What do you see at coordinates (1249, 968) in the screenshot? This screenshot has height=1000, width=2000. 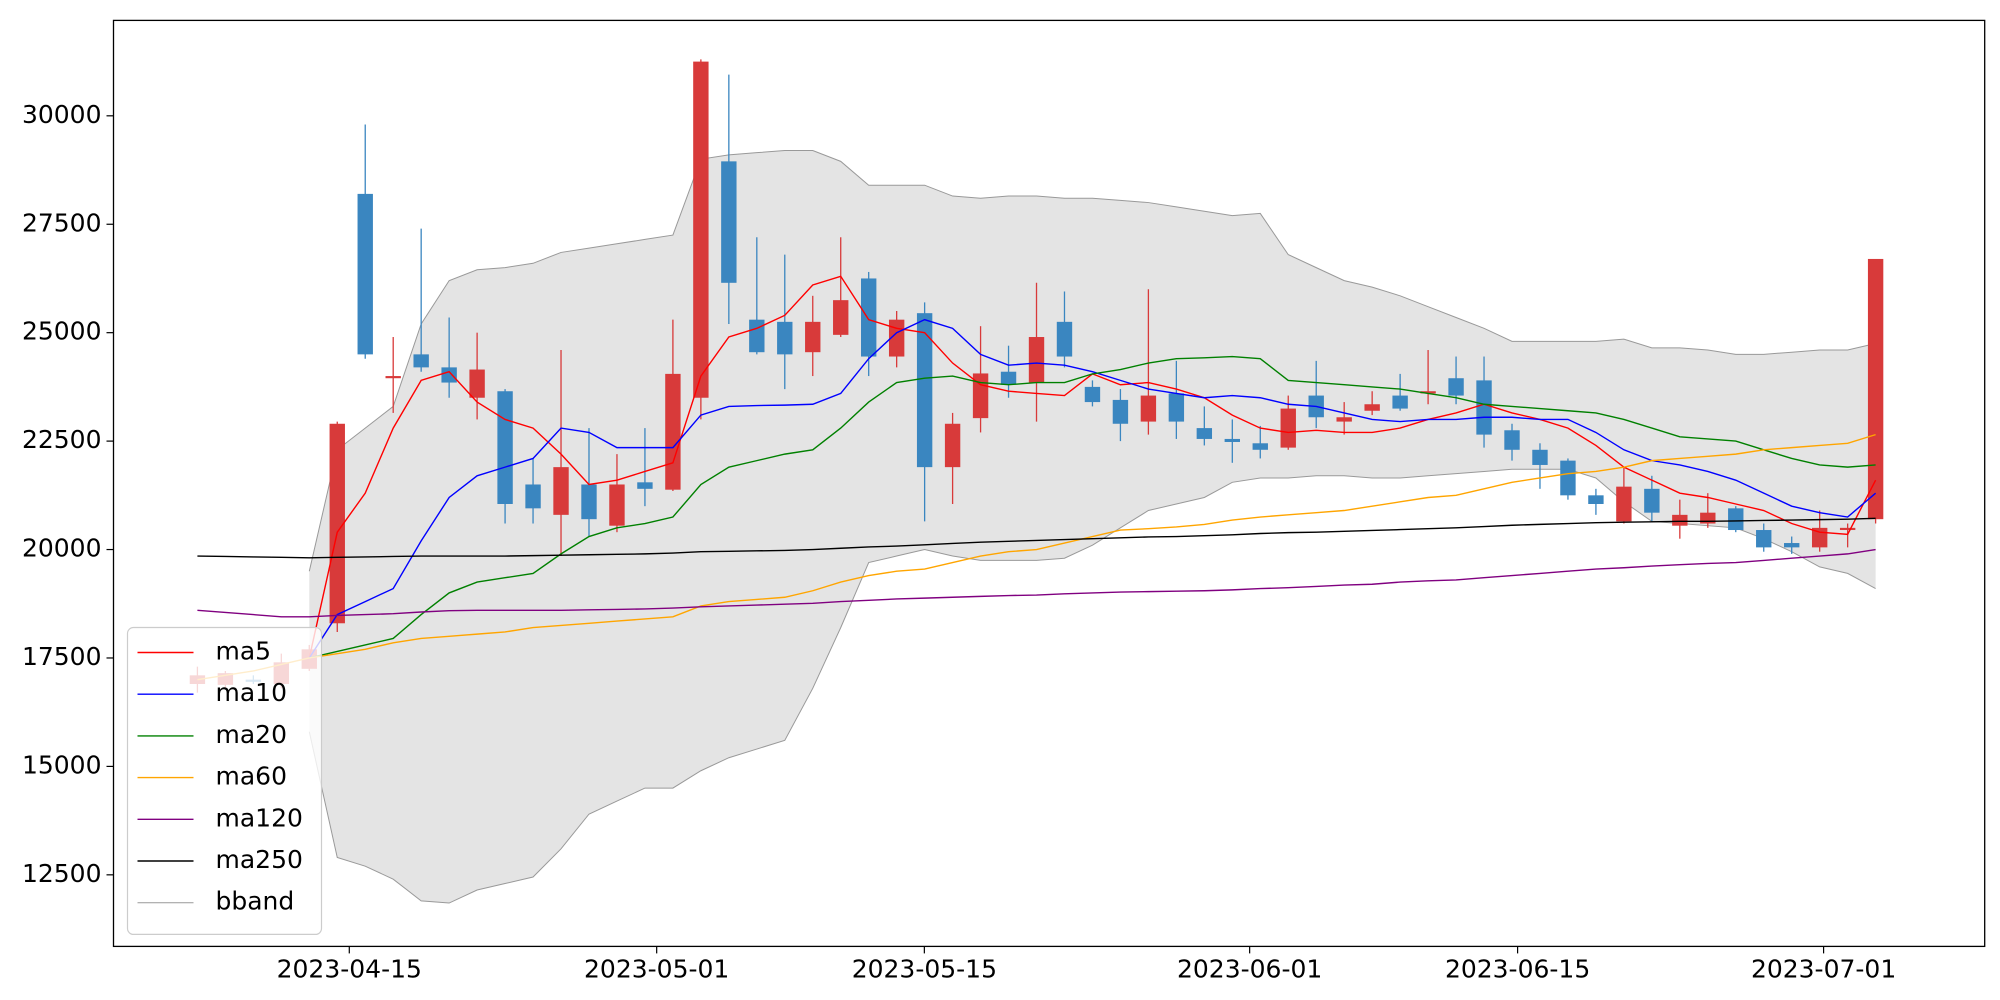 I see `x-tick-label: 2023-06-01` at bounding box center [1249, 968].